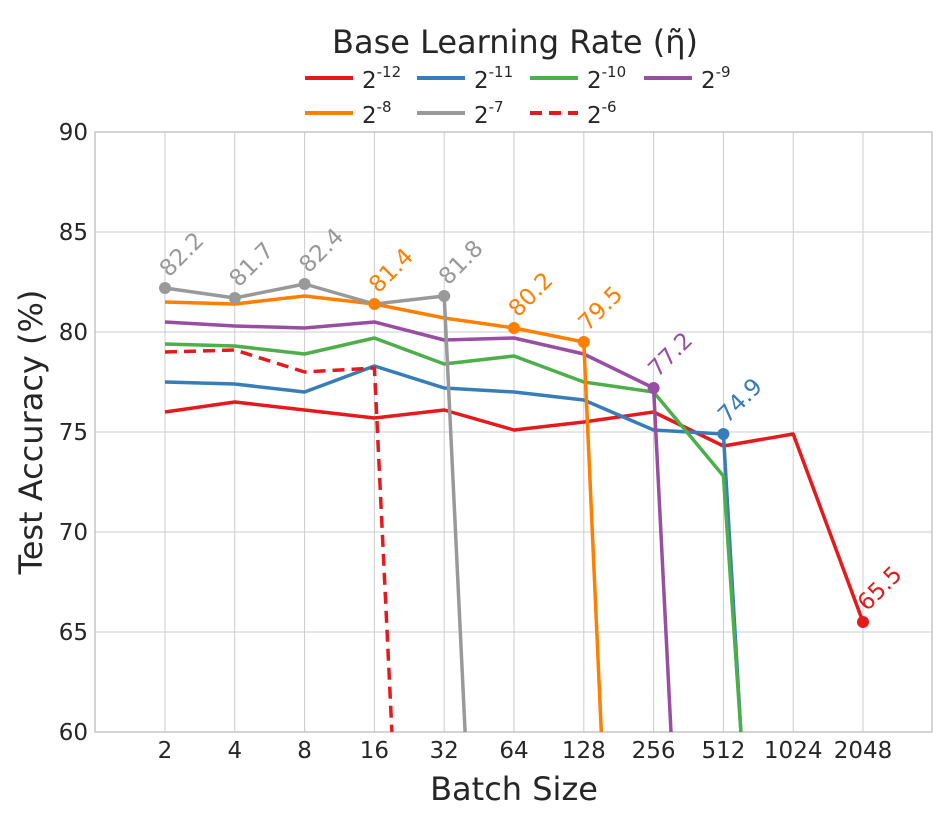  I want to click on x-axis-ticks: 2 4 8 16 32 64 128 256 512 1024 2048, so click(525, 751).